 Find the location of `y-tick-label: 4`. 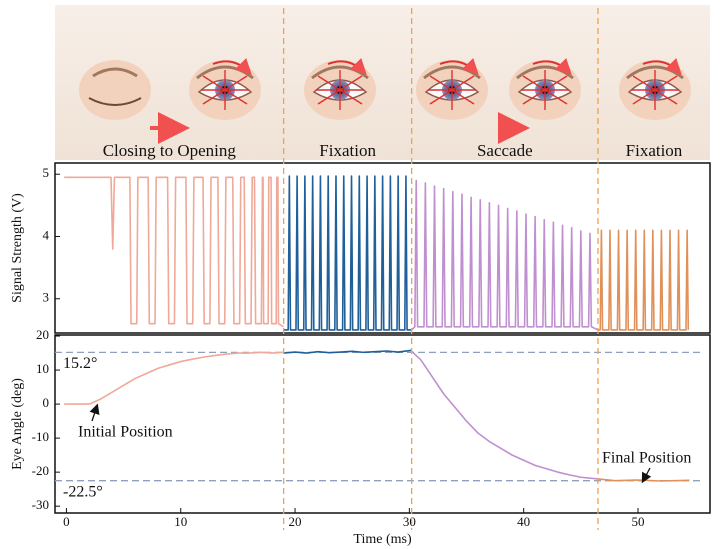

y-tick-label: 4 is located at coordinates (46, 234).